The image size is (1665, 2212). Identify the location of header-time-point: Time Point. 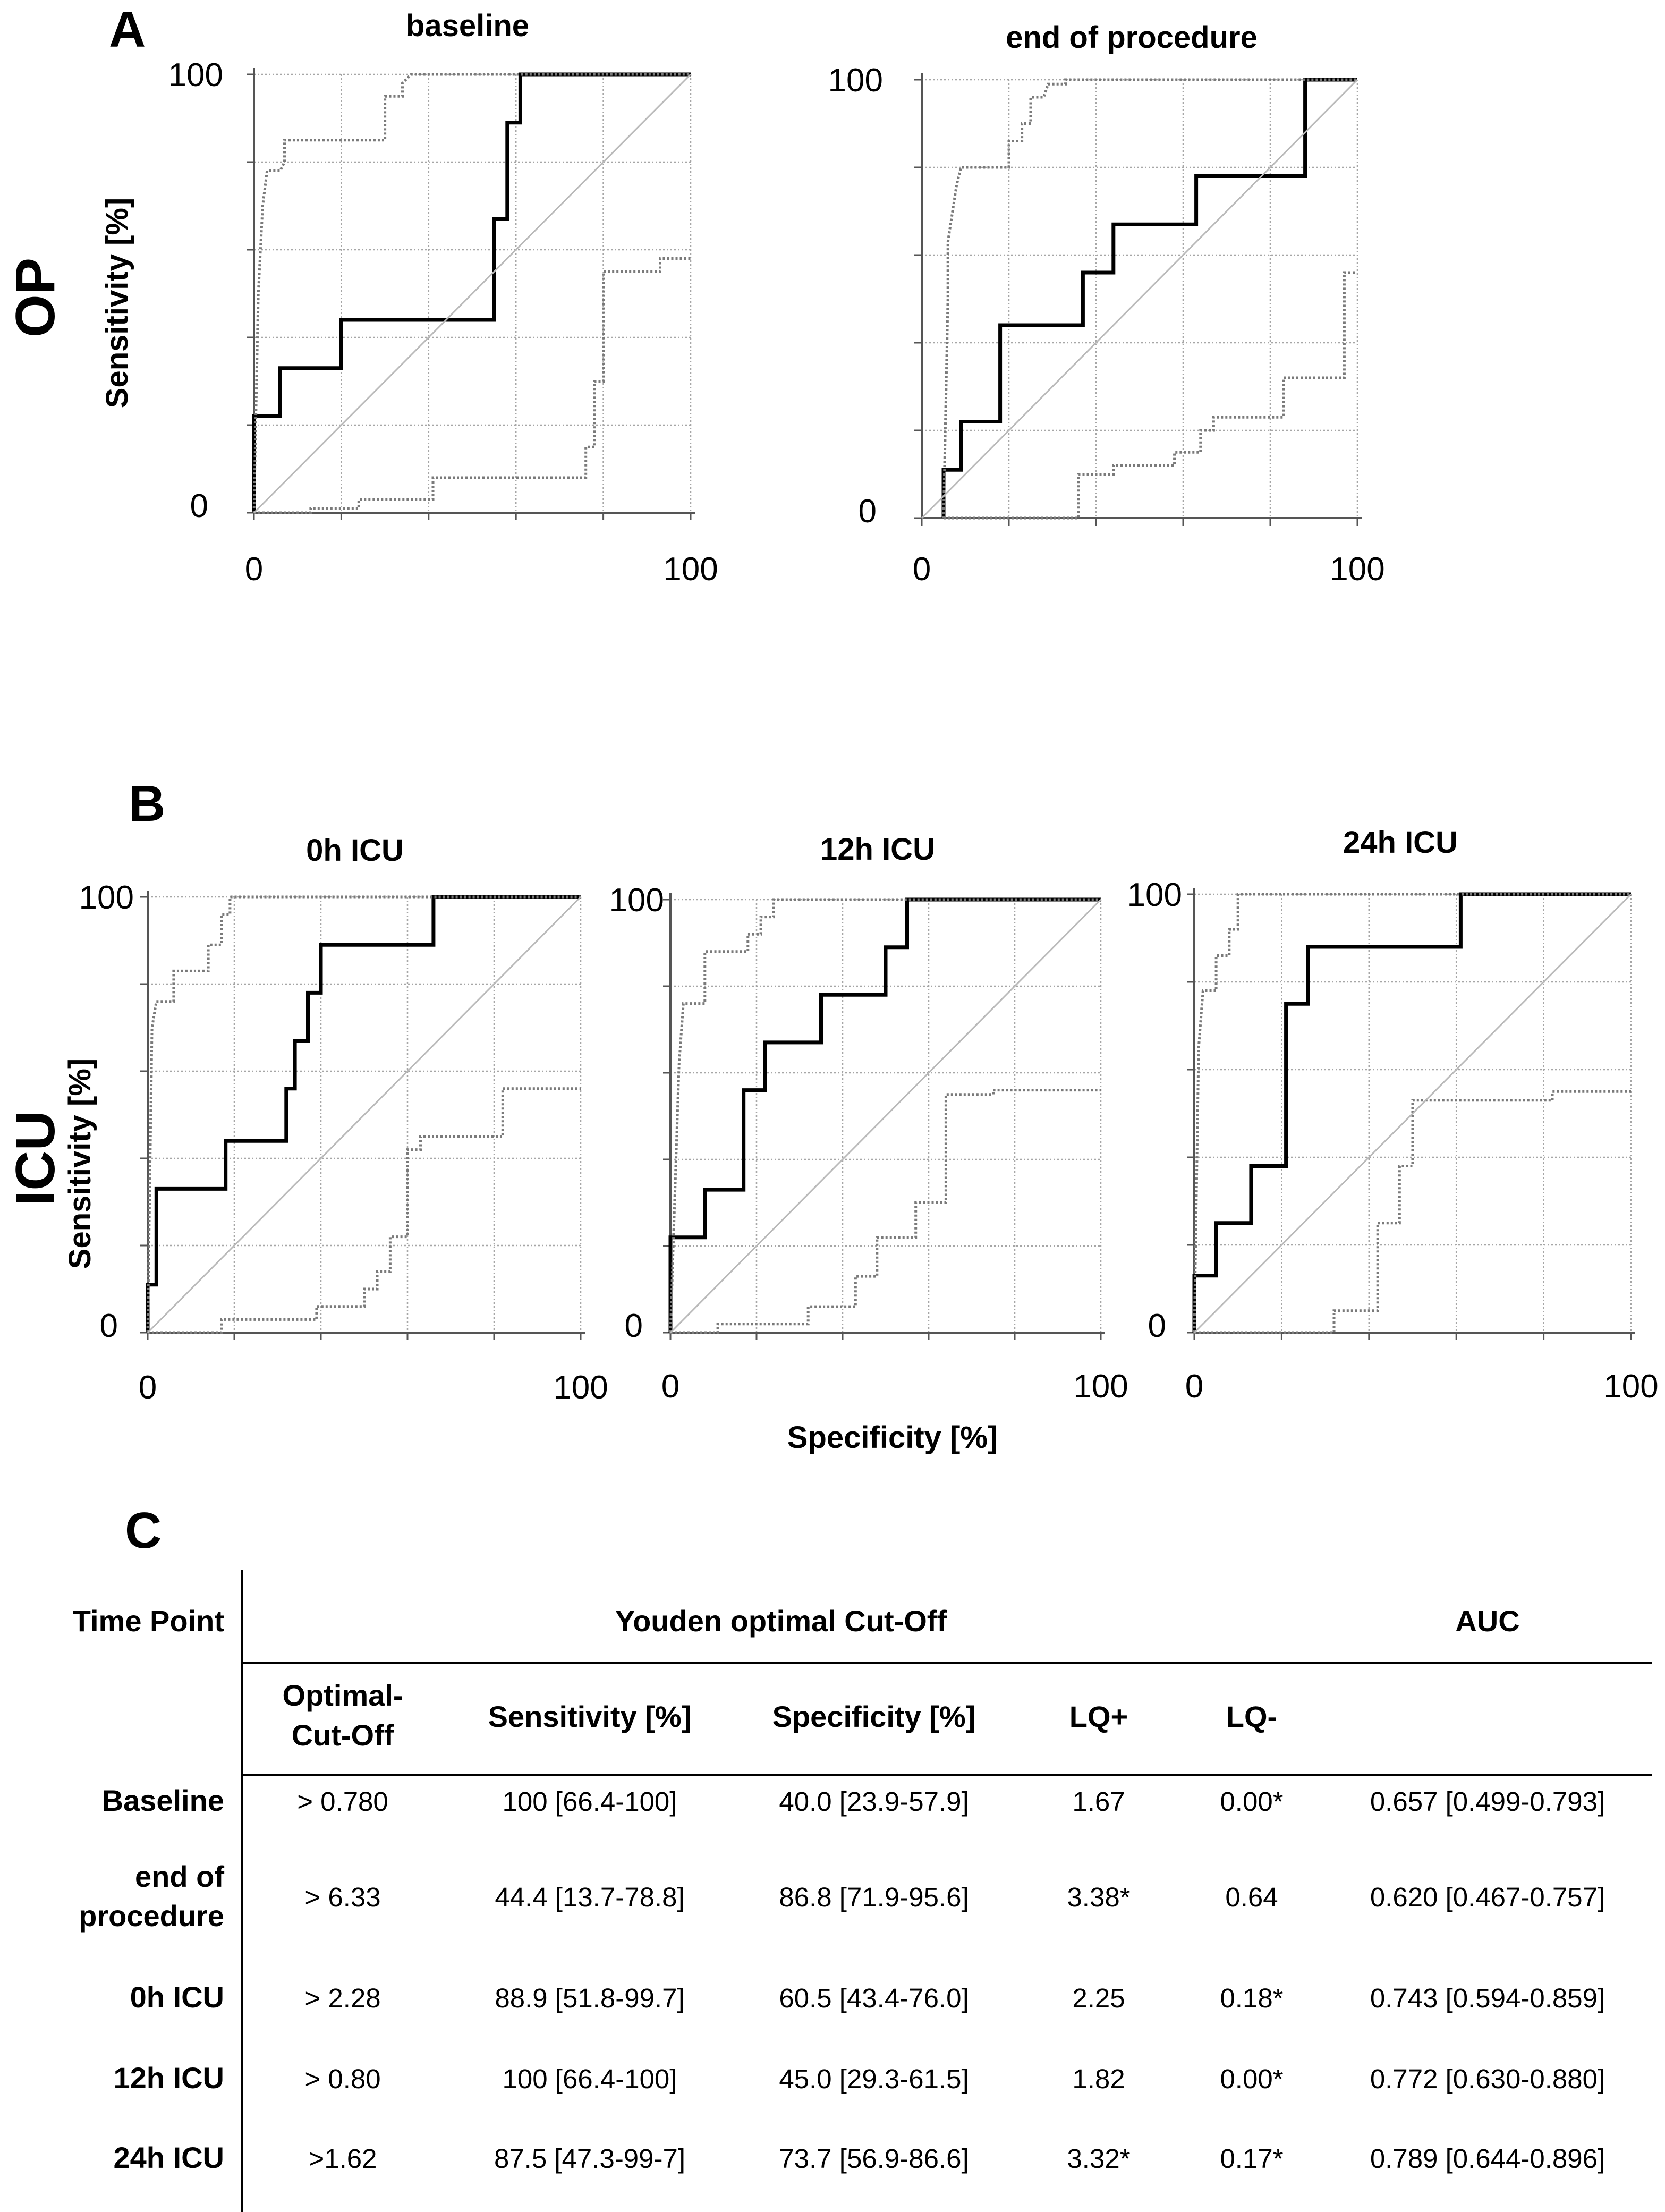
(148, 1621).